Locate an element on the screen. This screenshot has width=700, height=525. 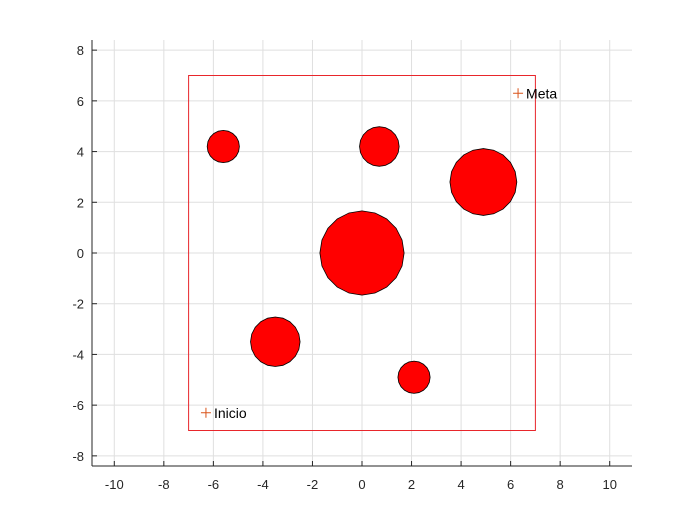
y-tick-label: -4 is located at coordinates (78, 354).